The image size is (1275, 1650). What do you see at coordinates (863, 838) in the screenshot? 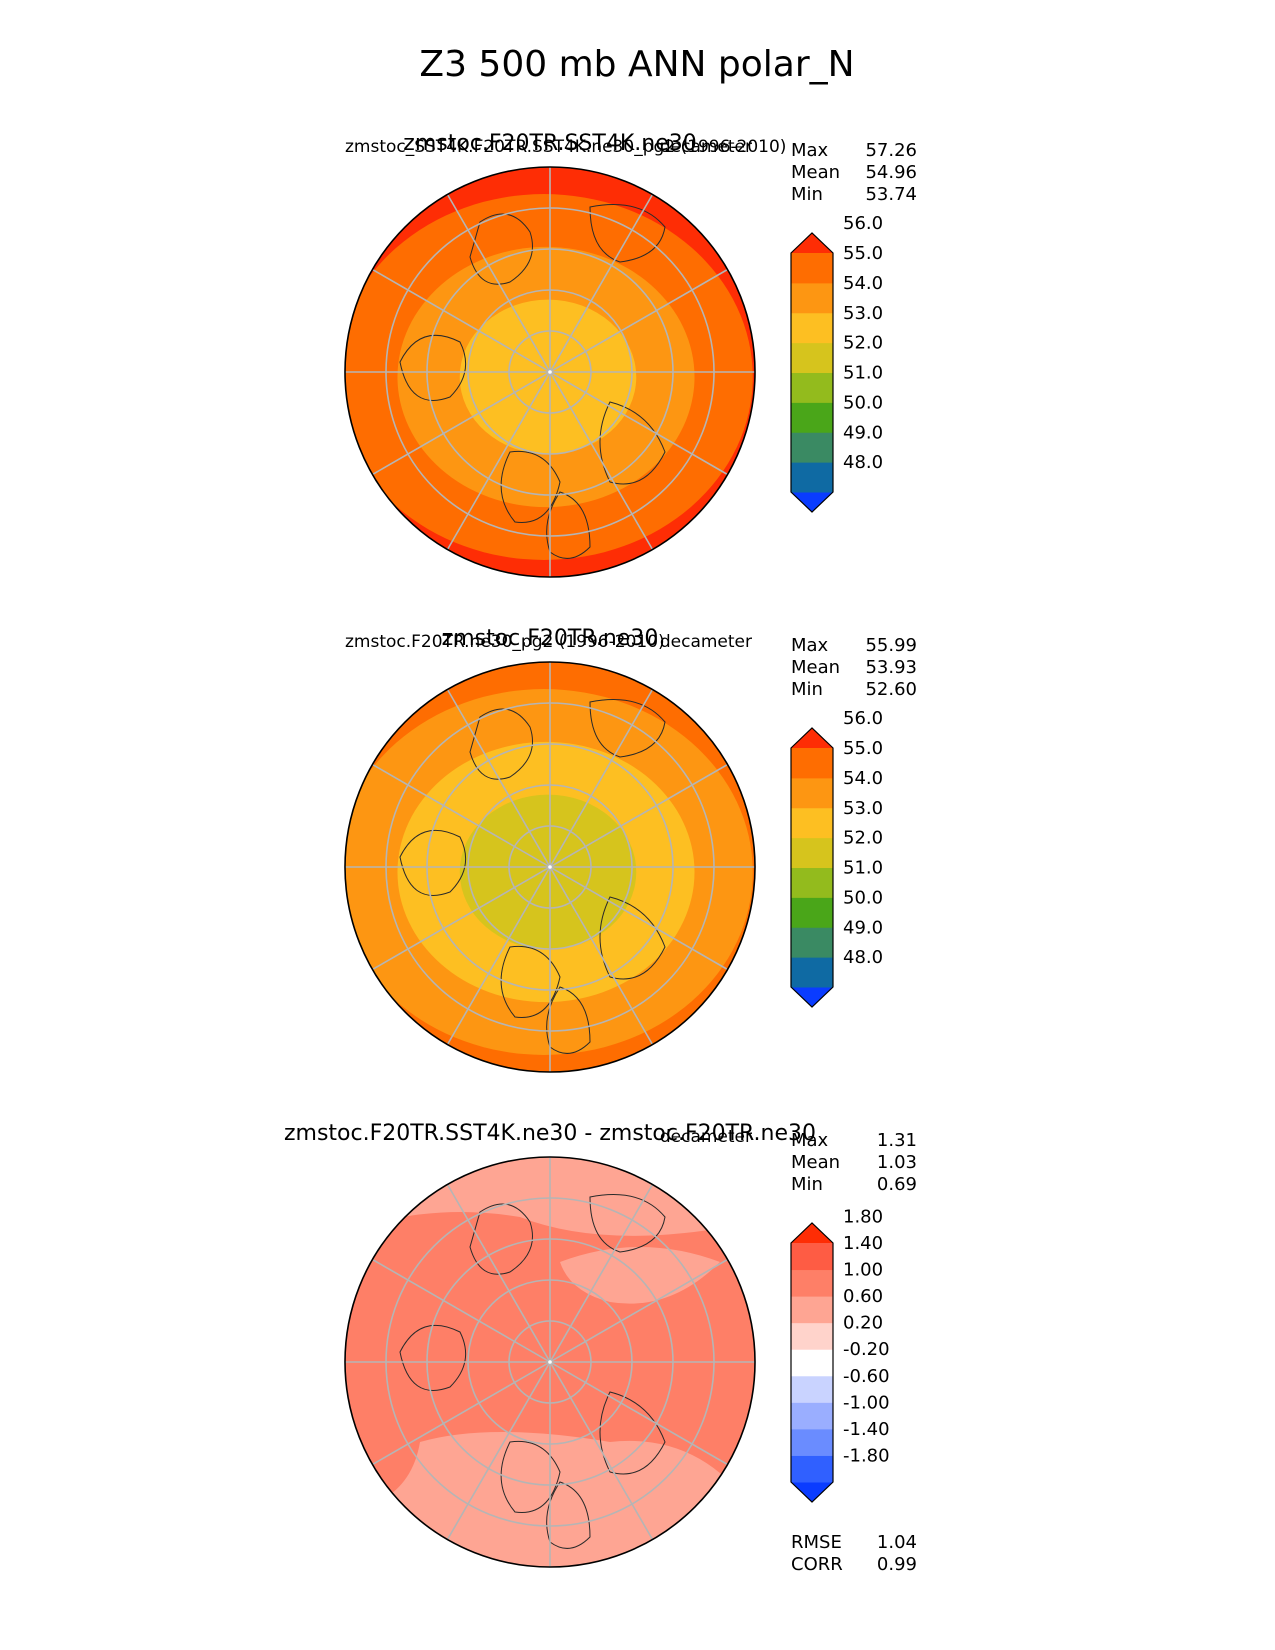
I see `colorbar-tick-label: 52.0` at bounding box center [863, 838].